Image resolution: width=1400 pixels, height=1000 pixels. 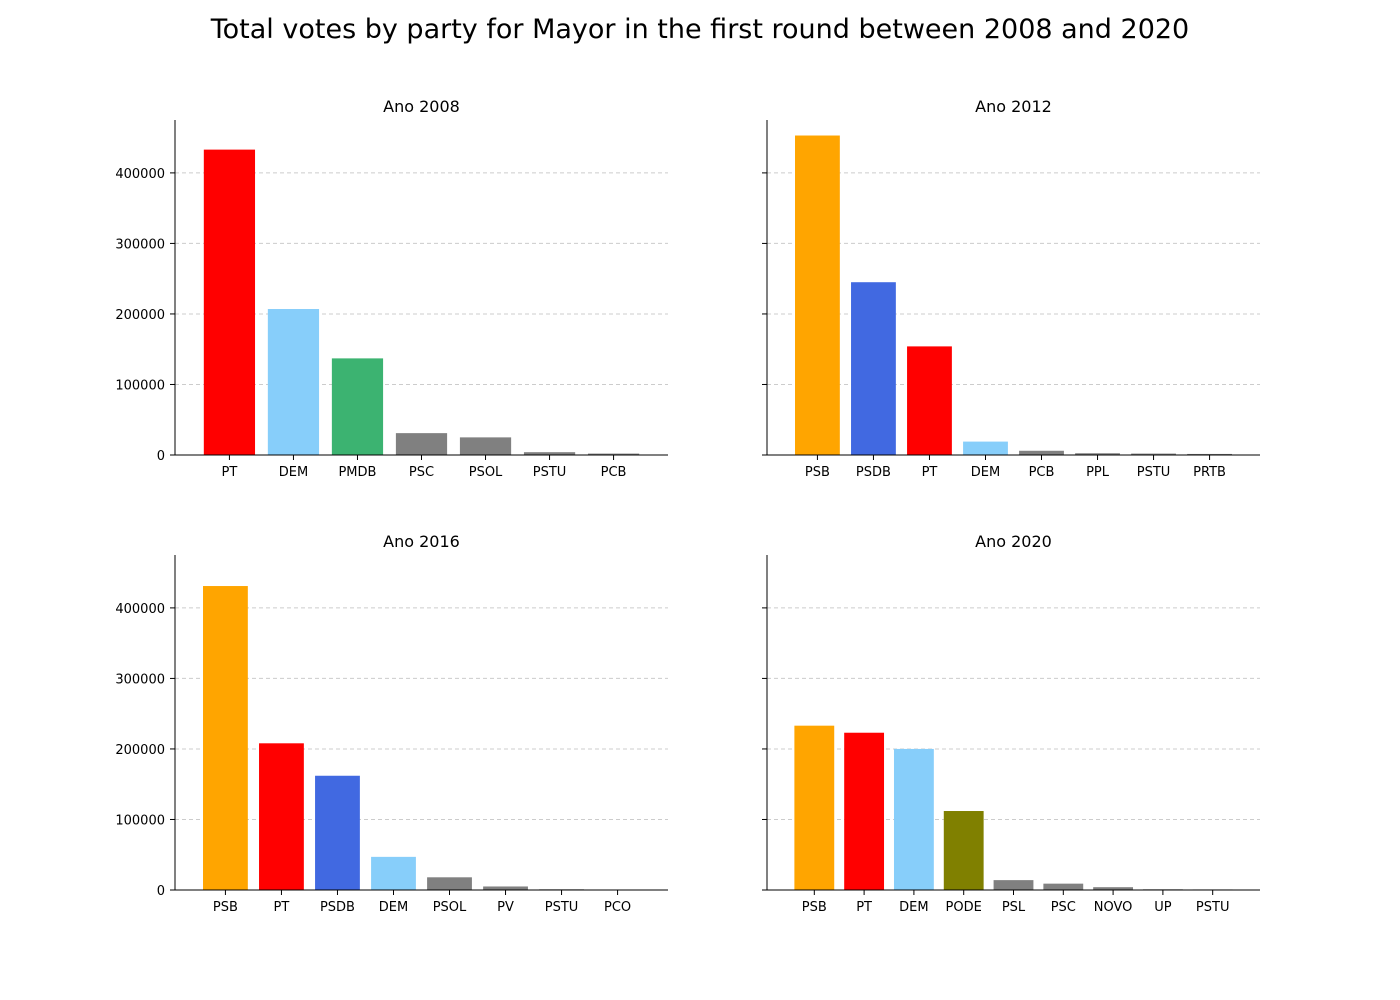 I want to click on subplot-3: PSB PT DEM PODE PSL PSC NOVO UP PSTU Ano 2020, so click(x=1011, y=723).